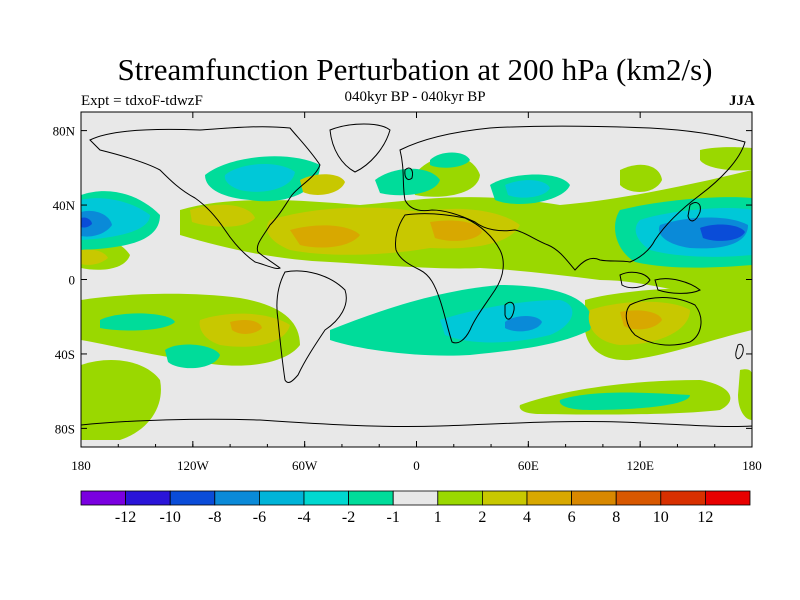 The width and height of the screenshot is (800, 600). Describe the element at coordinates (205, 197) in the screenshot. I see `coastline-north-america` at that location.